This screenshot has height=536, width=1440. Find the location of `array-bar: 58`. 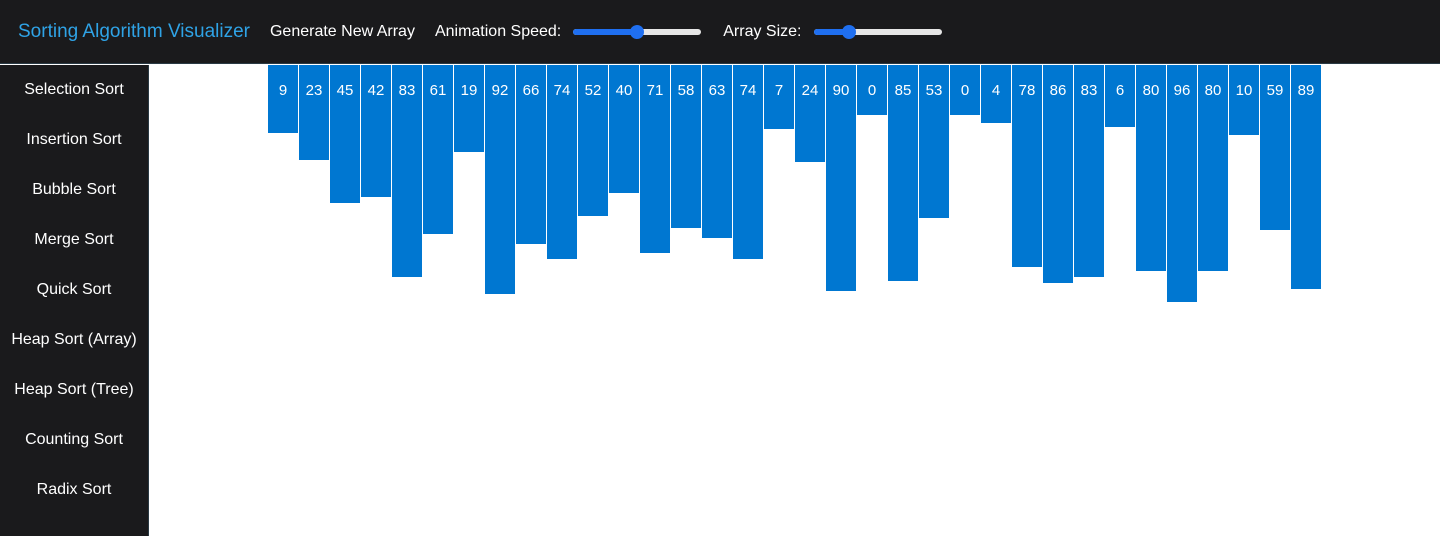

array-bar: 58 is located at coordinates (686, 147).